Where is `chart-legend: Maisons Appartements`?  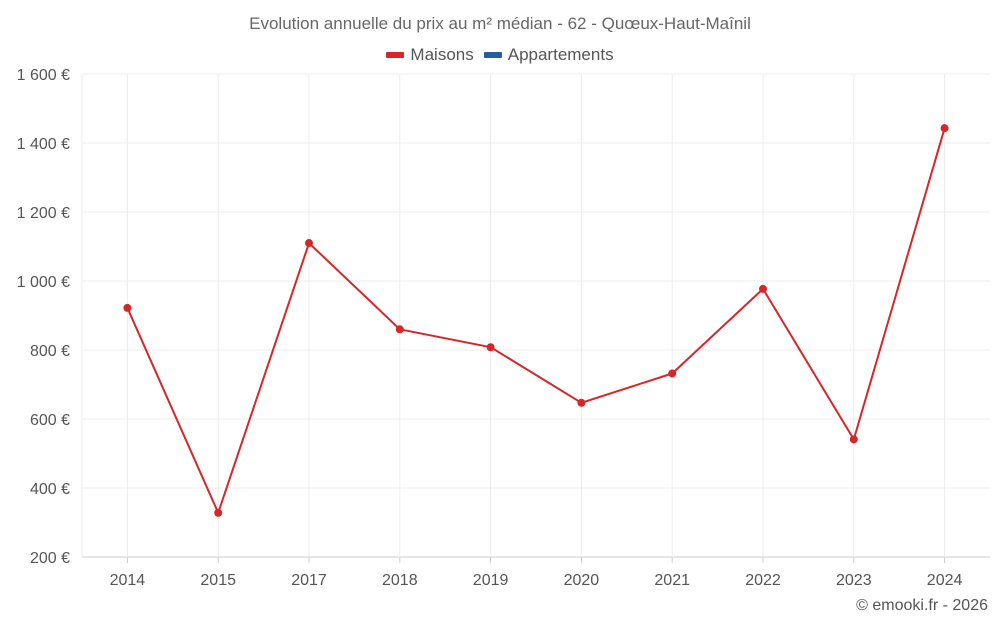
chart-legend: Maisons Appartements is located at coordinates (500, 55).